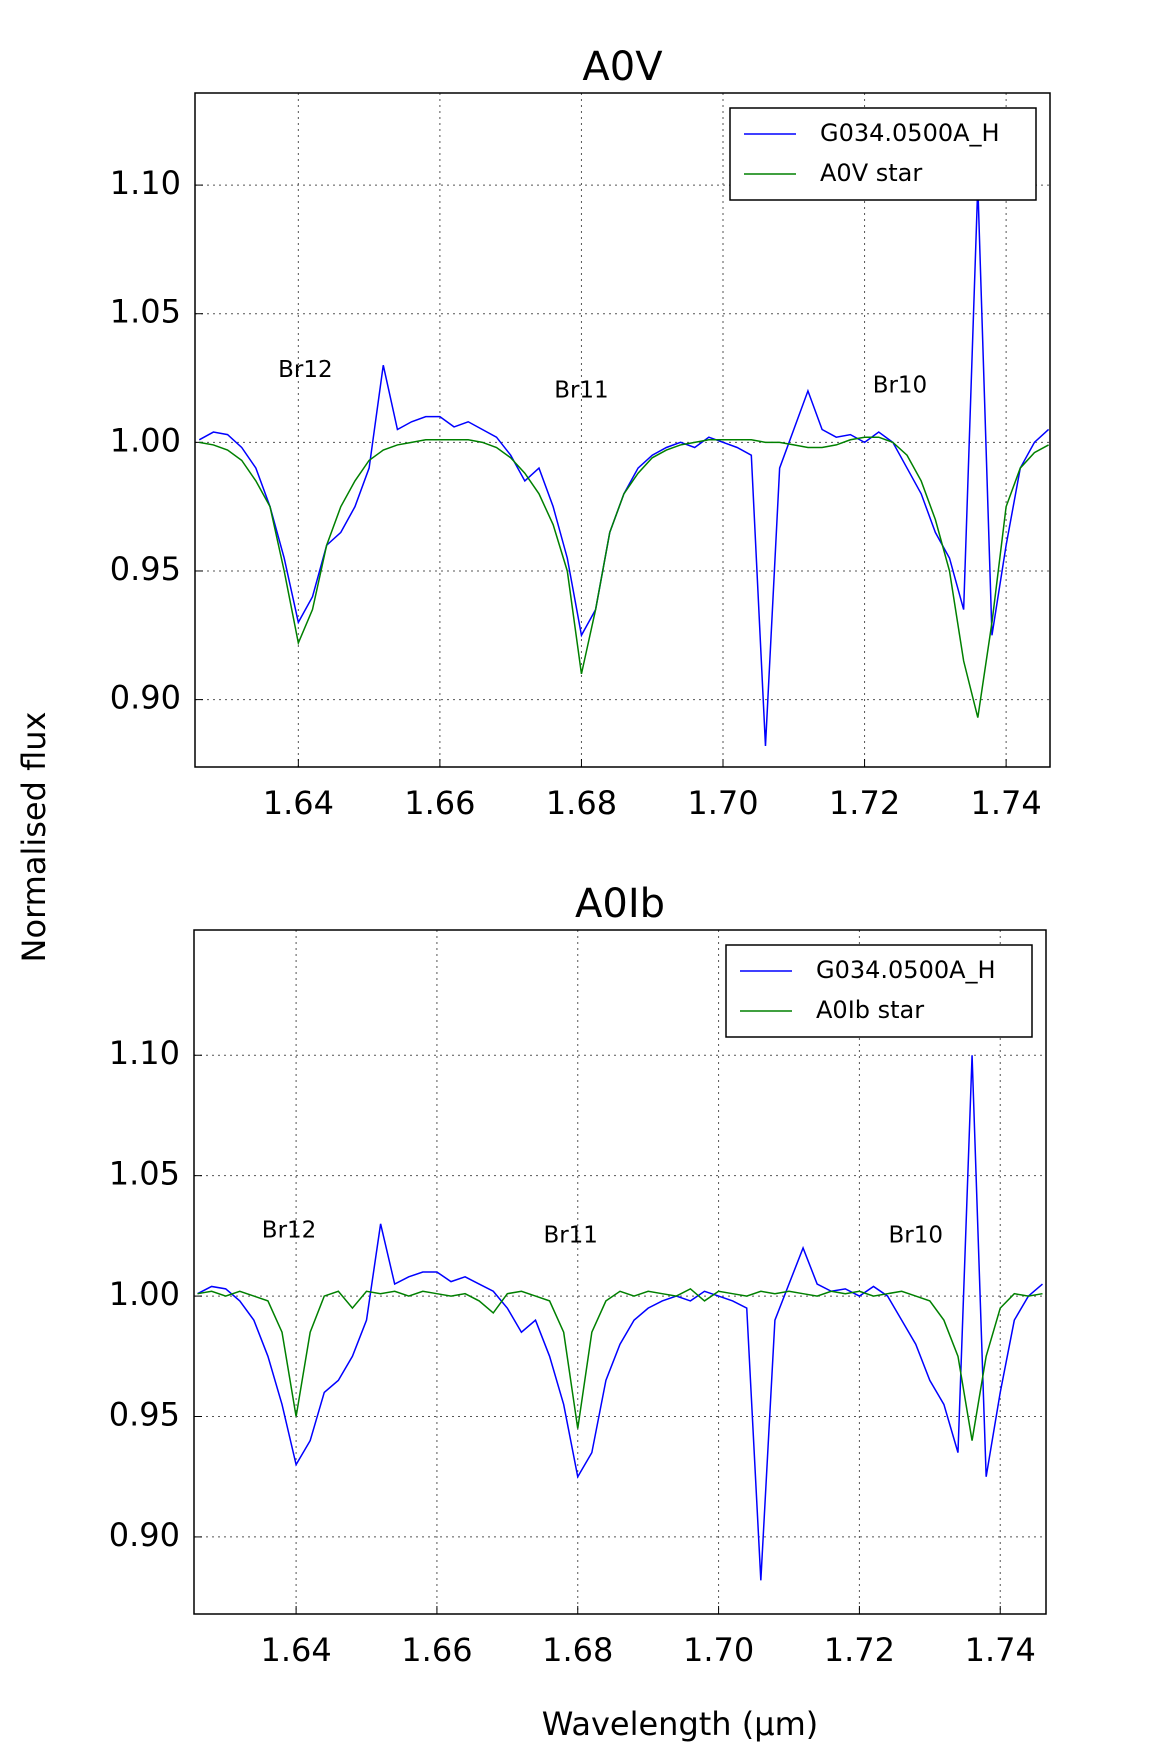 The width and height of the screenshot is (1150, 1759). What do you see at coordinates (620, 904) in the screenshot?
I see `chart-title: A0Ib` at bounding box center [620, 904].